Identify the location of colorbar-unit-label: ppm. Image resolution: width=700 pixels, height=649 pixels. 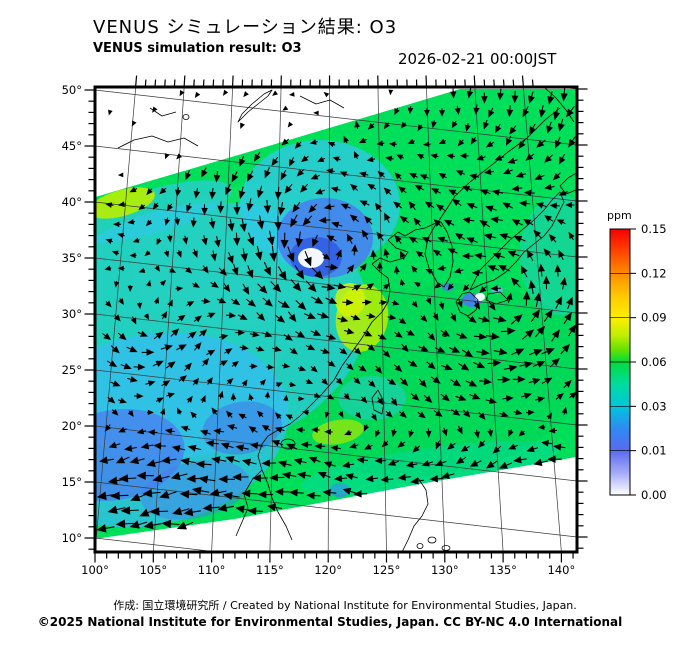
(619, 215).